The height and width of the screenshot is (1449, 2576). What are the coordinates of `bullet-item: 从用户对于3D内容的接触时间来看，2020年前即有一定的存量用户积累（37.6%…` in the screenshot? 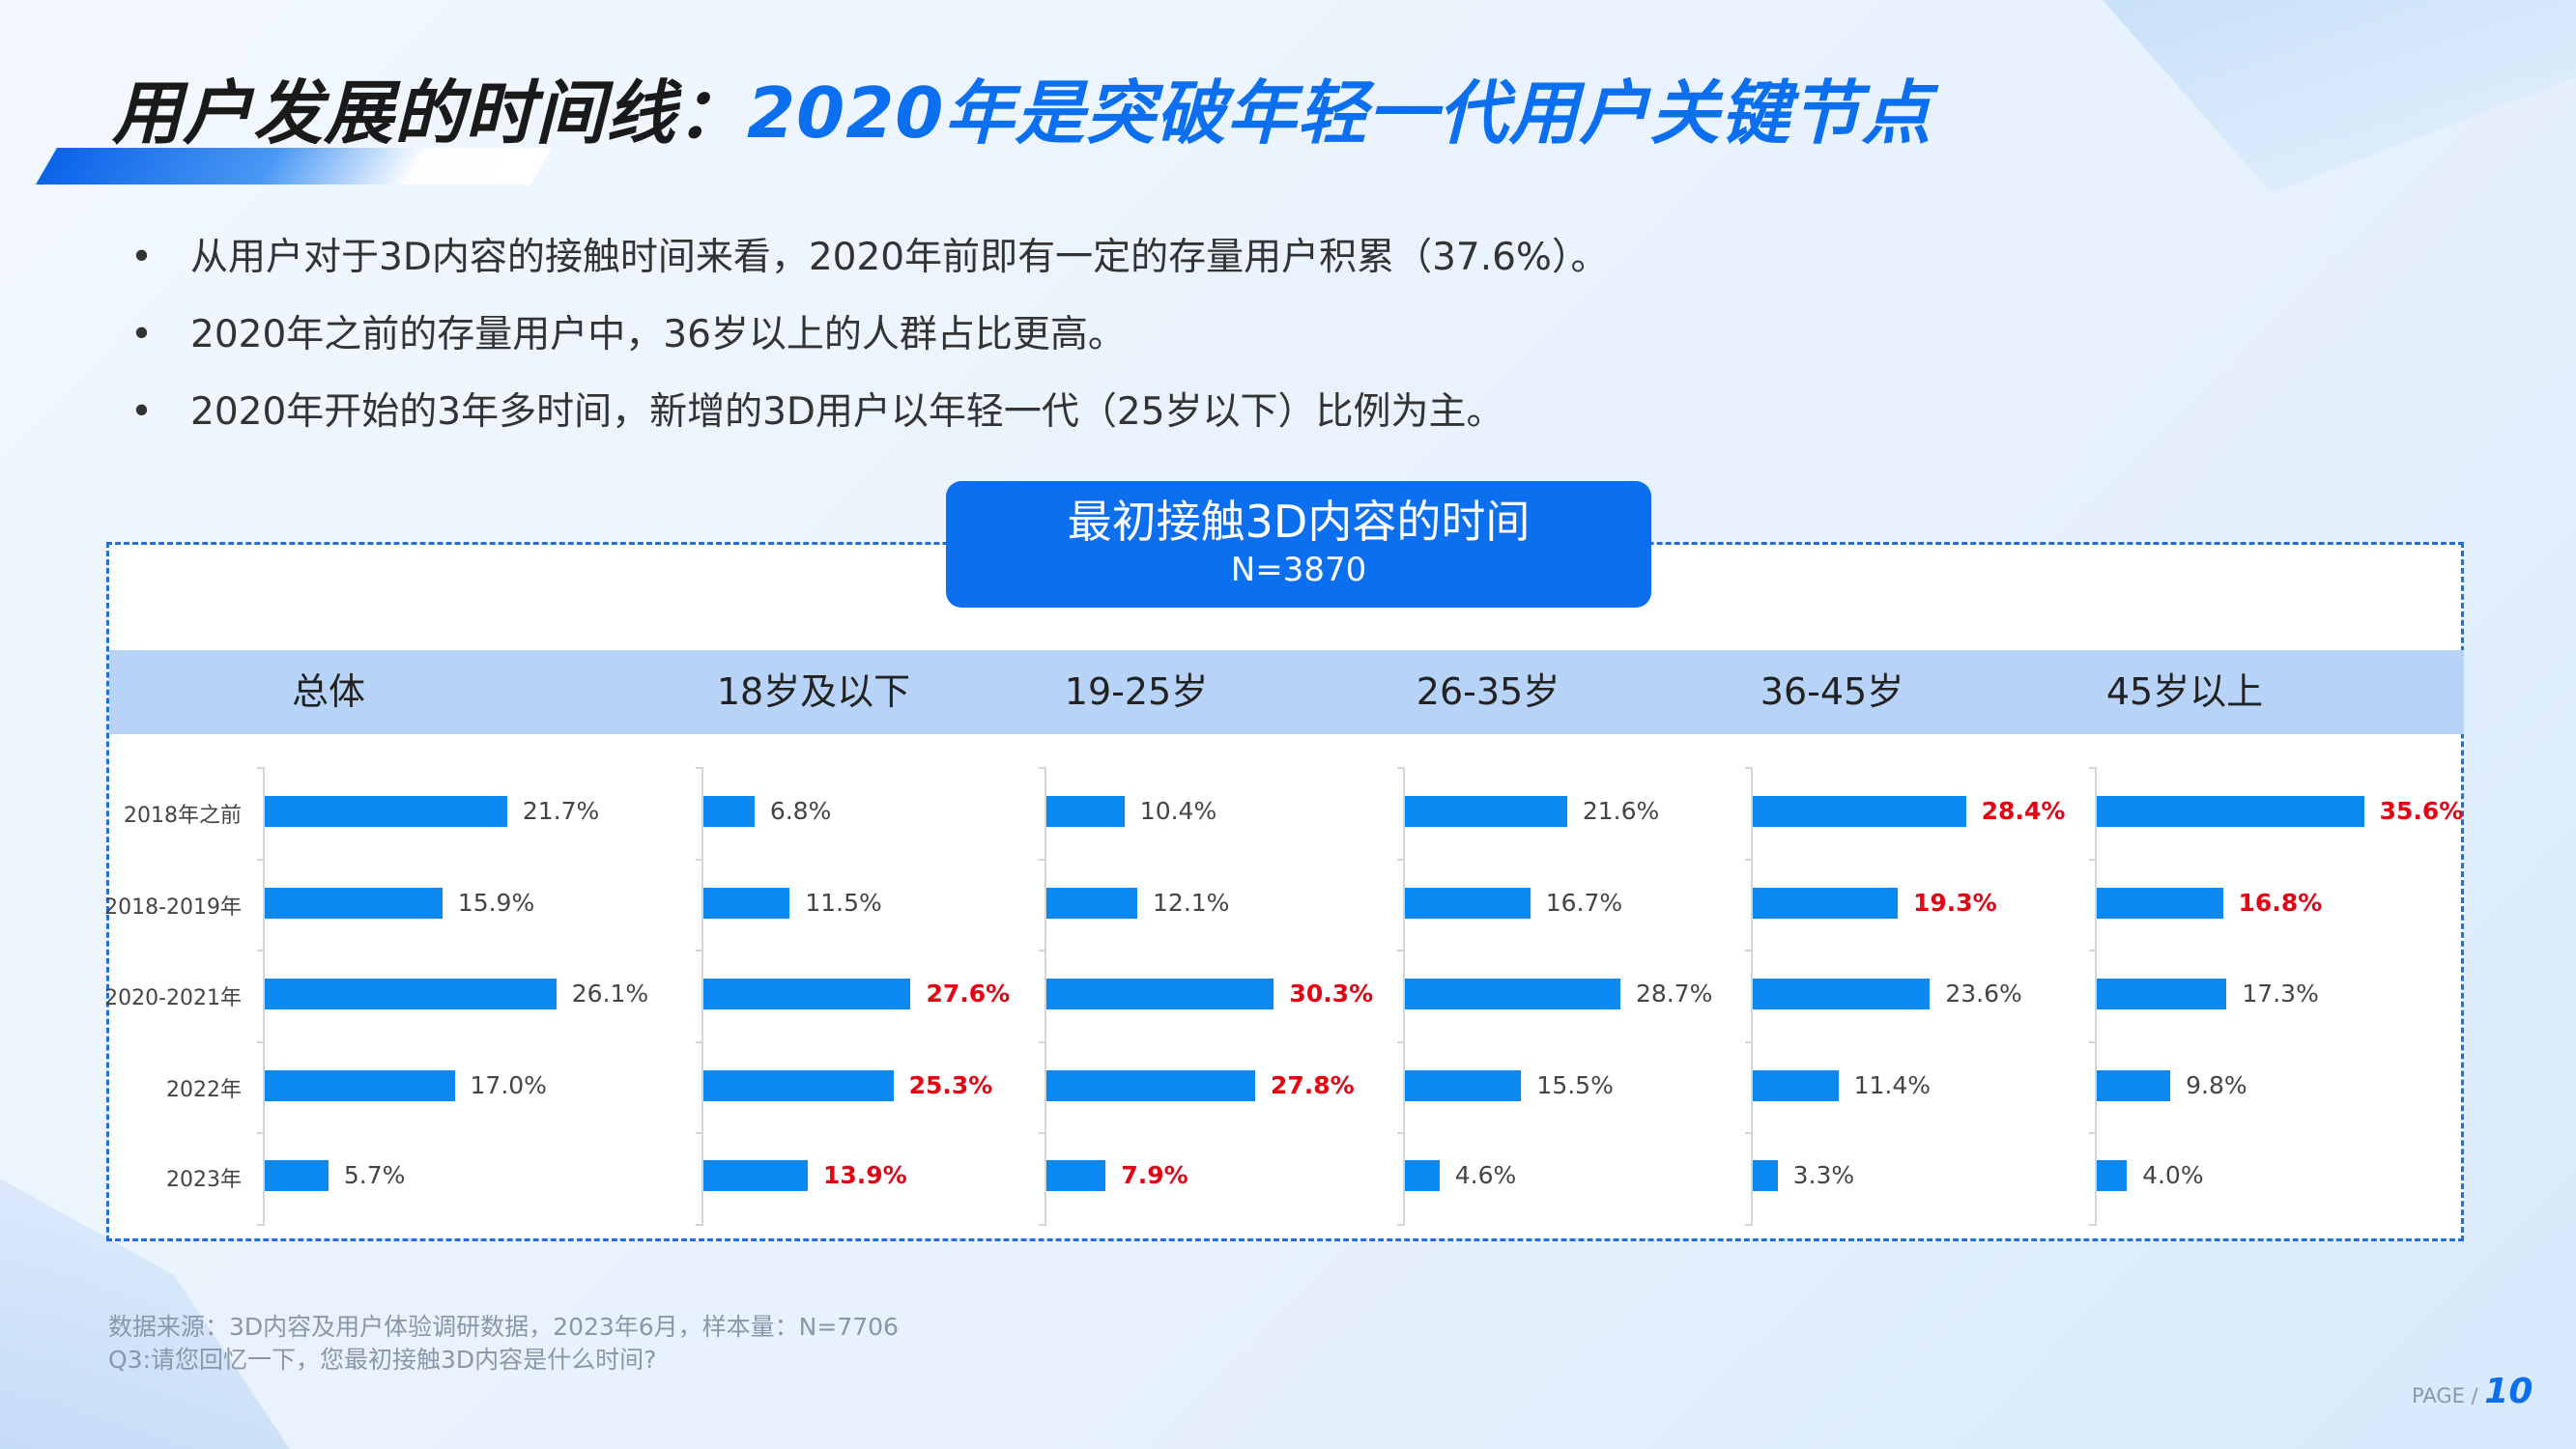 It's located at (870, 266).